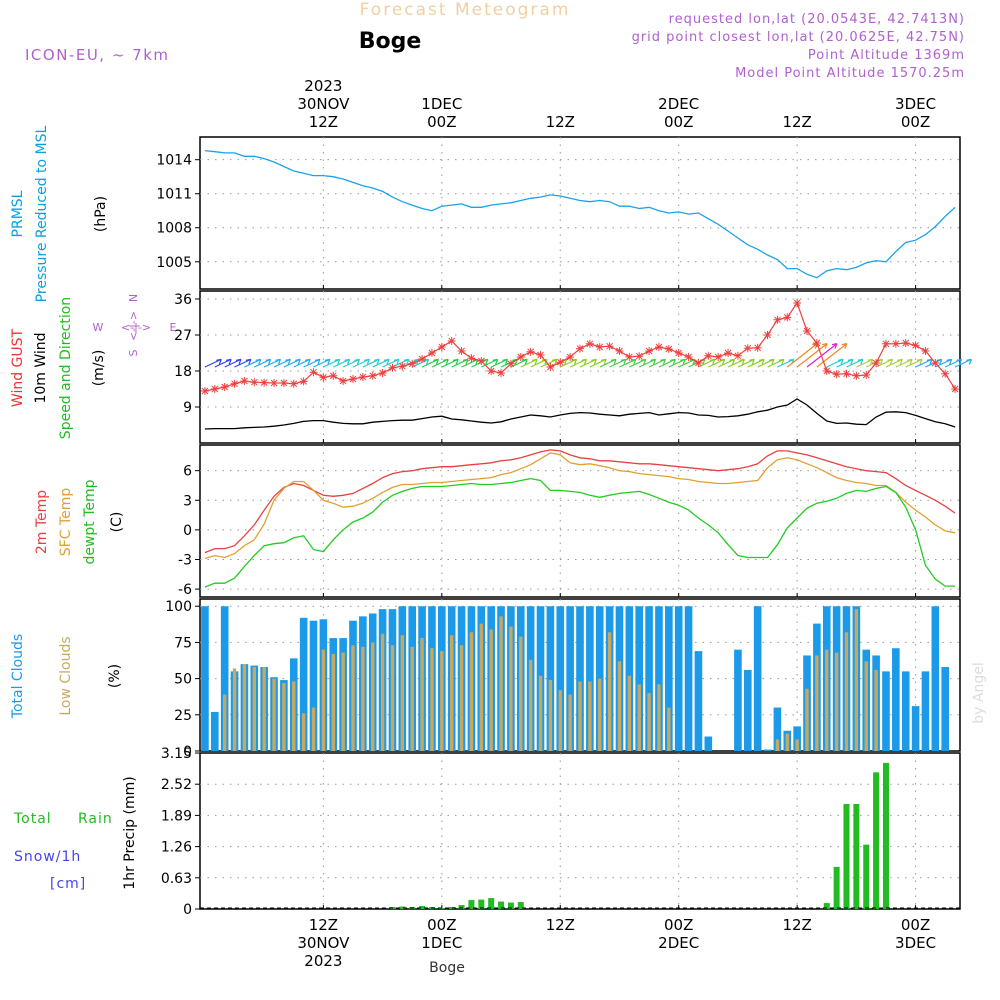 Image resolution: width=1000 pixels, height=1000 pixels. Describe the element at coordinates (886, 55) in the screenshot. I see `point-altitude: Point Altitude 1369m` at that location.